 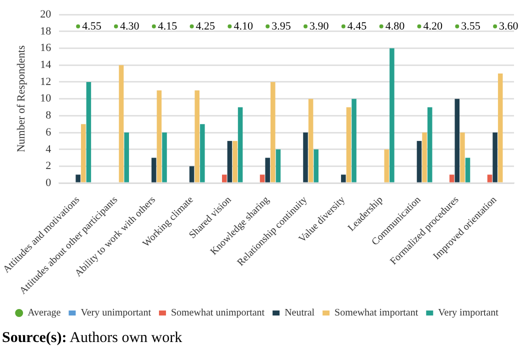 I want to click on annotation: 4.55, so click(x=92, y=26).